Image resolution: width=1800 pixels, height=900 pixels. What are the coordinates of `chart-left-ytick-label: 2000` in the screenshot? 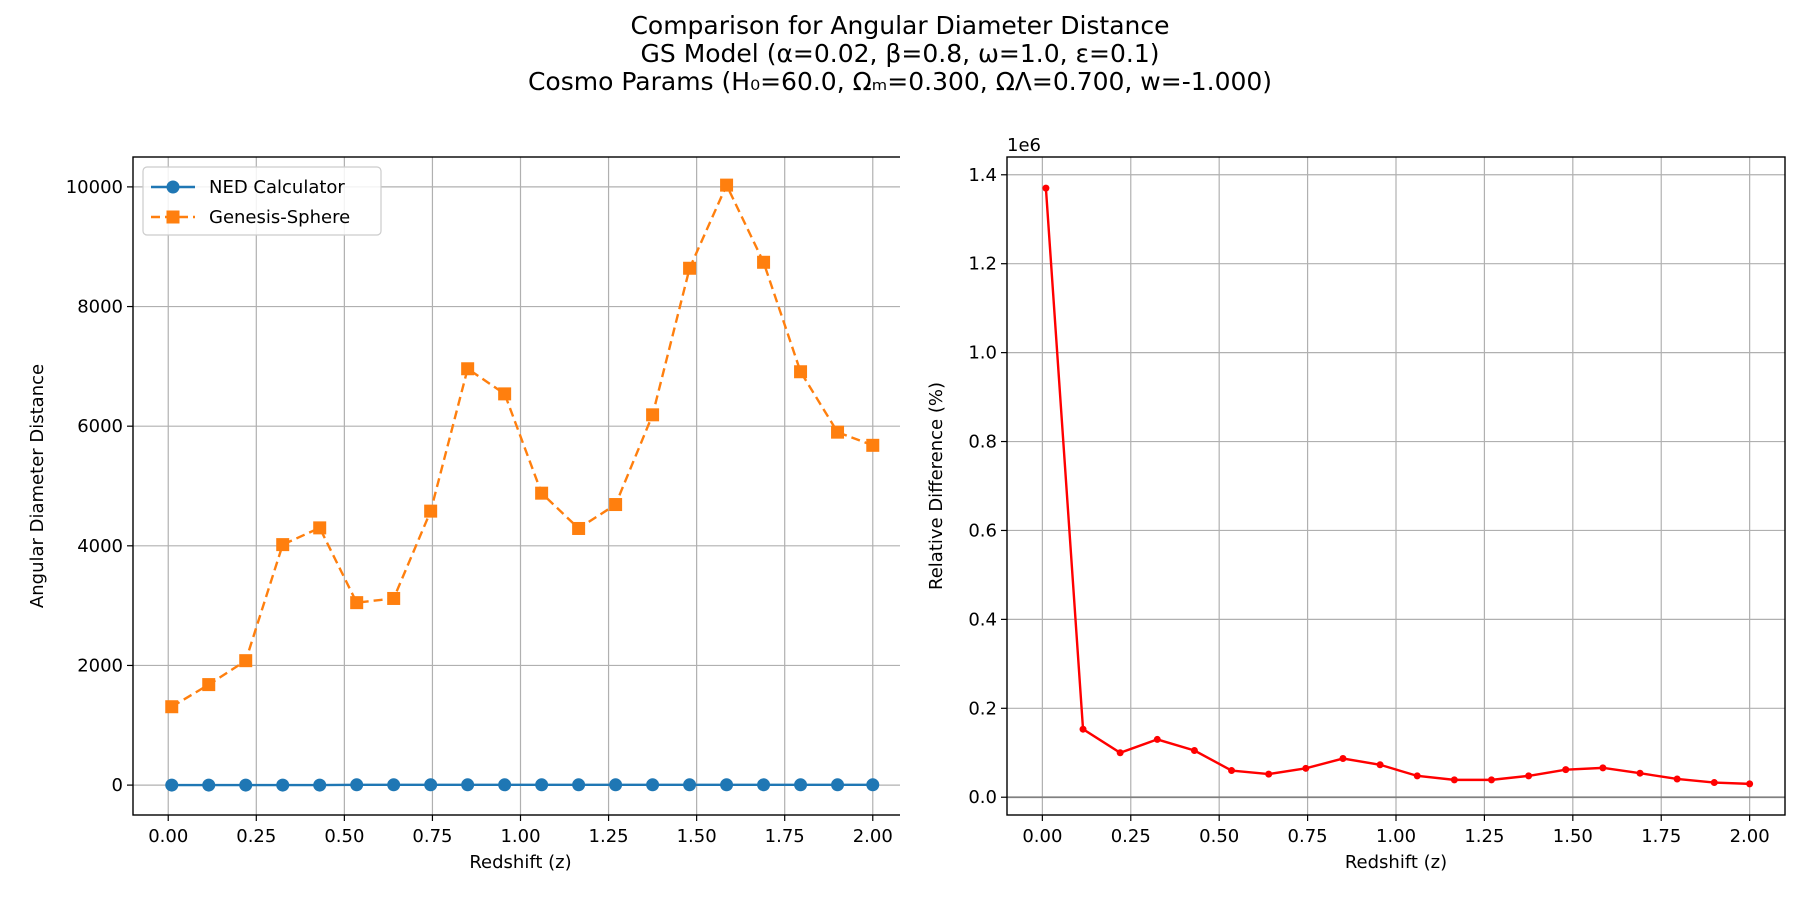 It's located at (100, 665).